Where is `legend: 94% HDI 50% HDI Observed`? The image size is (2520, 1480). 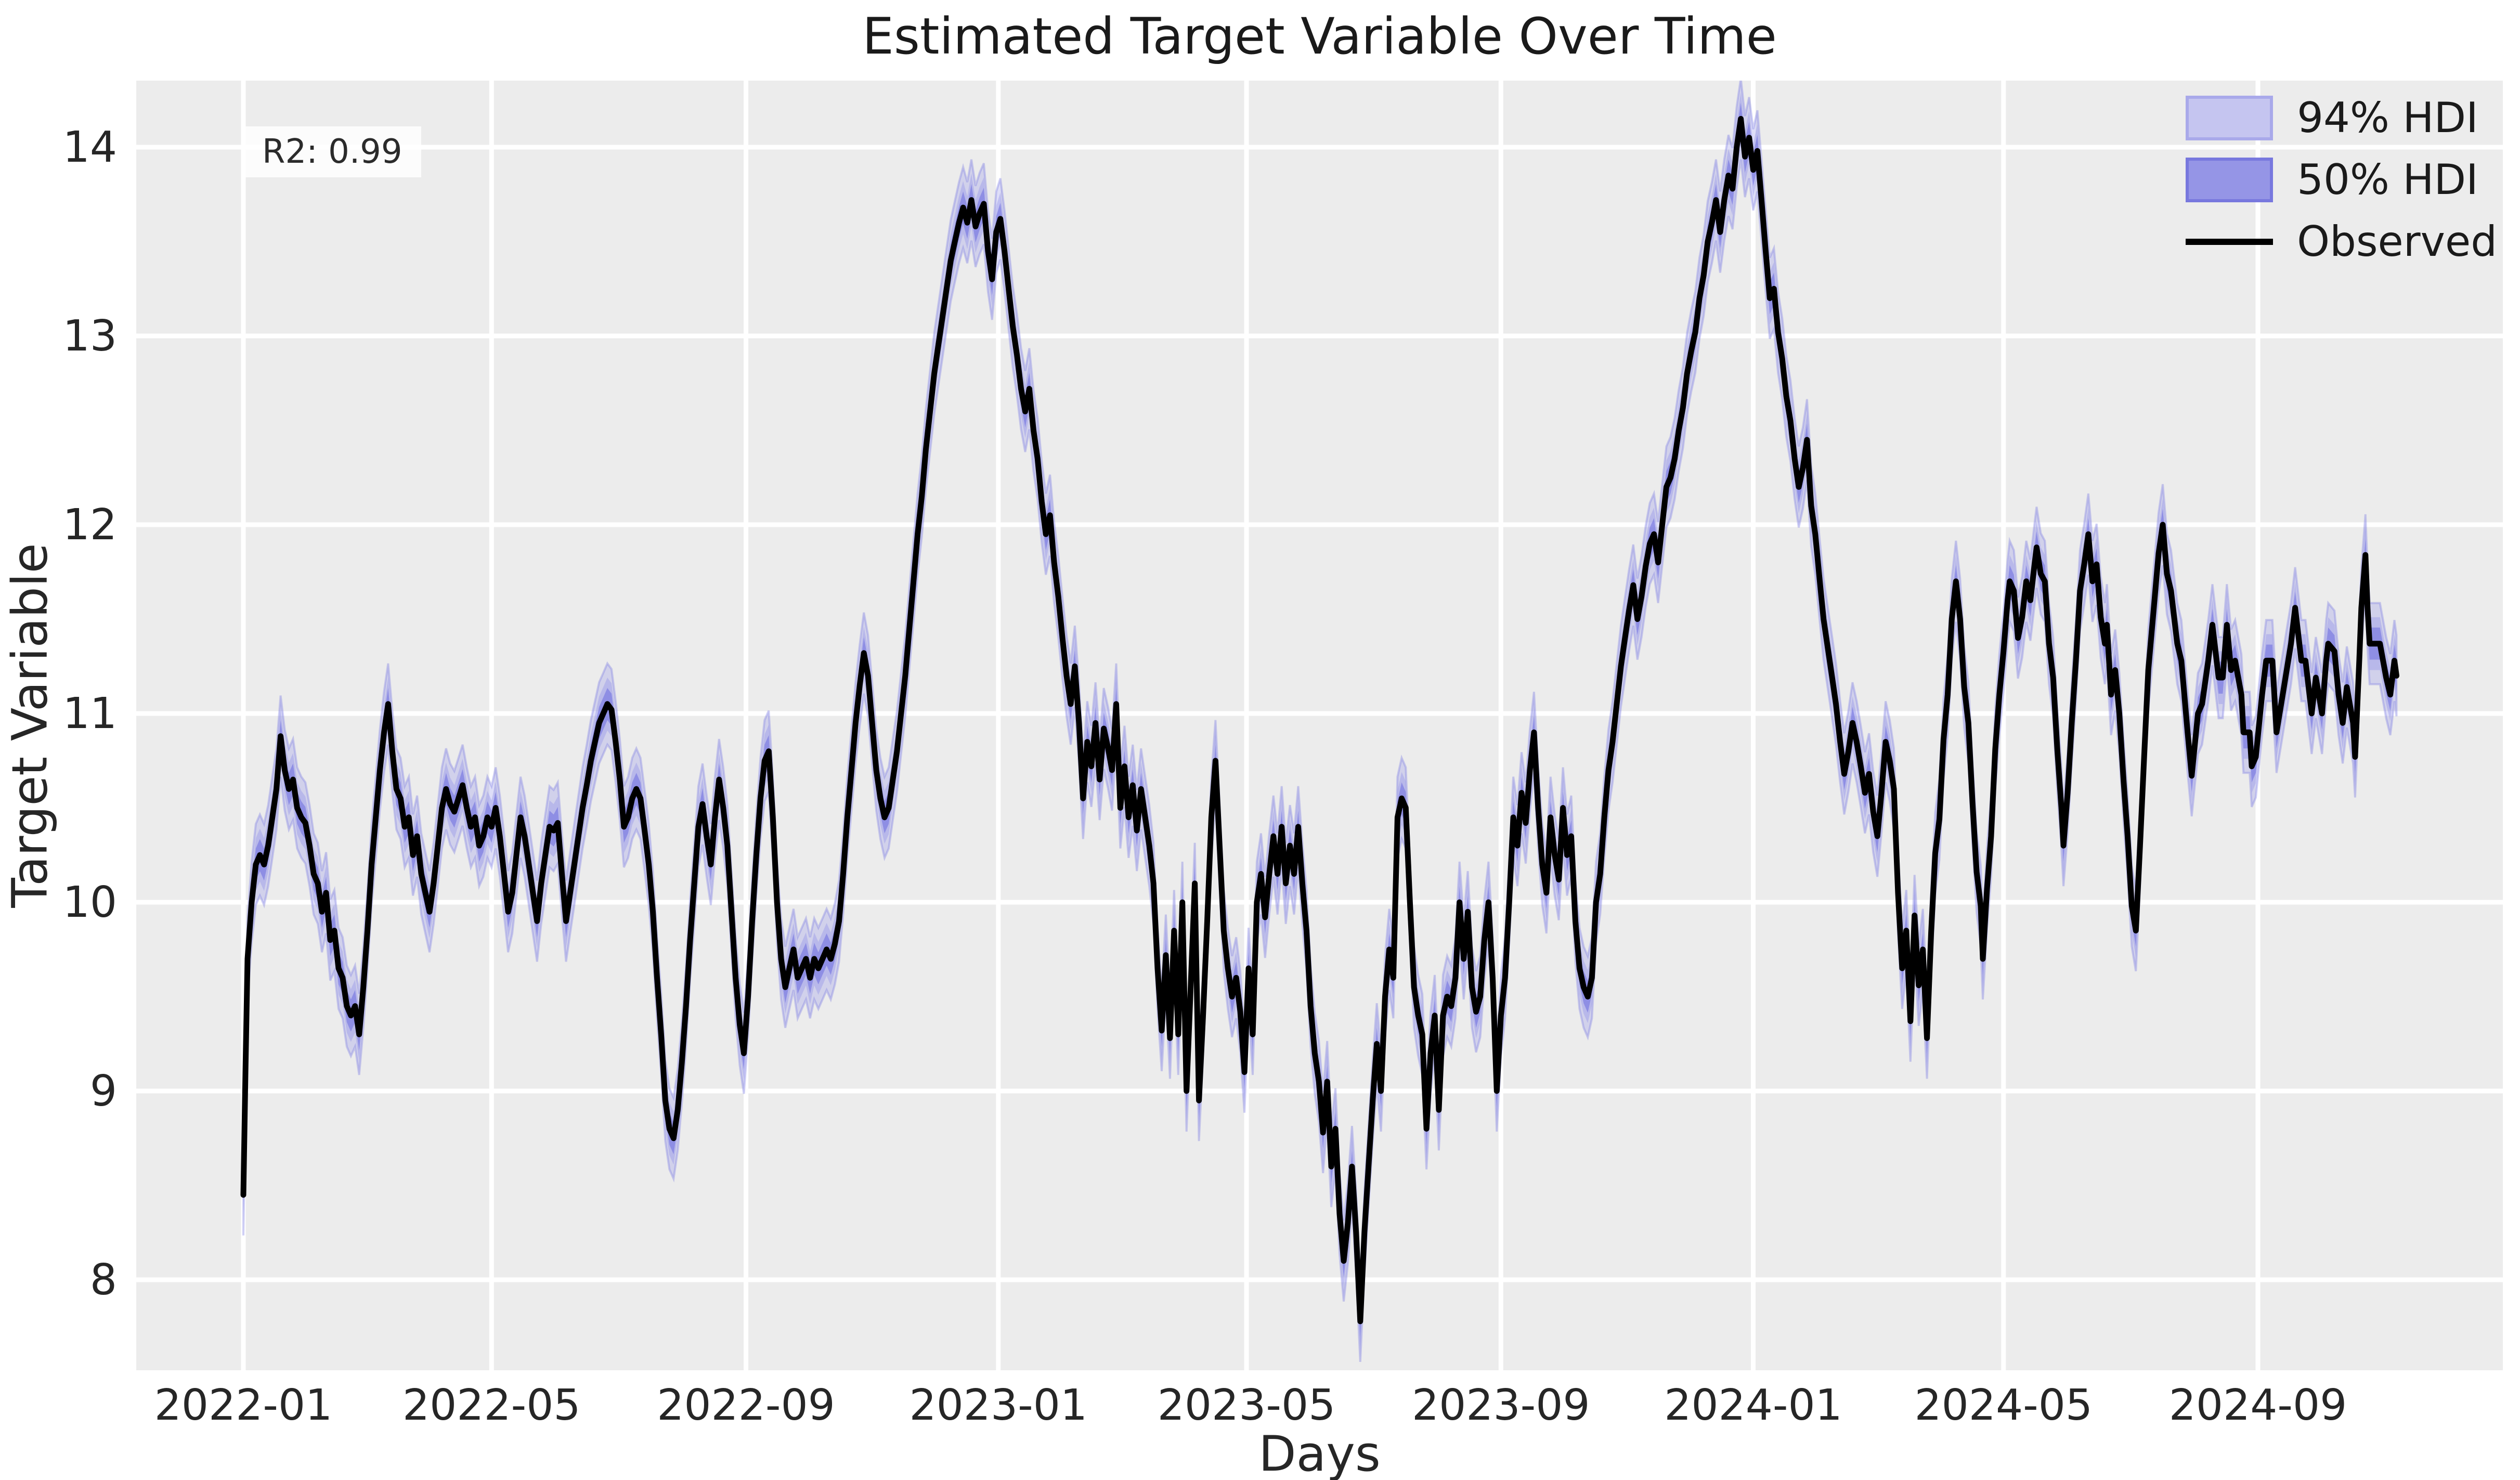
legend: 94% HDI 50% HDI Observed is located at coordinates (2341, 180).